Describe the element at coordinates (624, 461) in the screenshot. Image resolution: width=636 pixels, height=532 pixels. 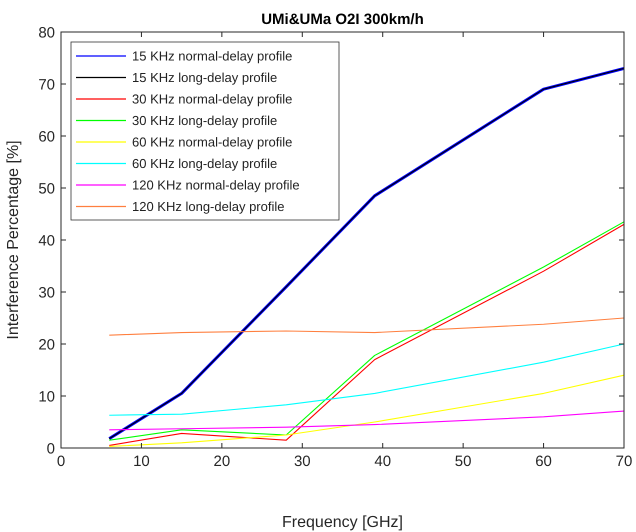
I see `x-tick-label: 70` at that location.